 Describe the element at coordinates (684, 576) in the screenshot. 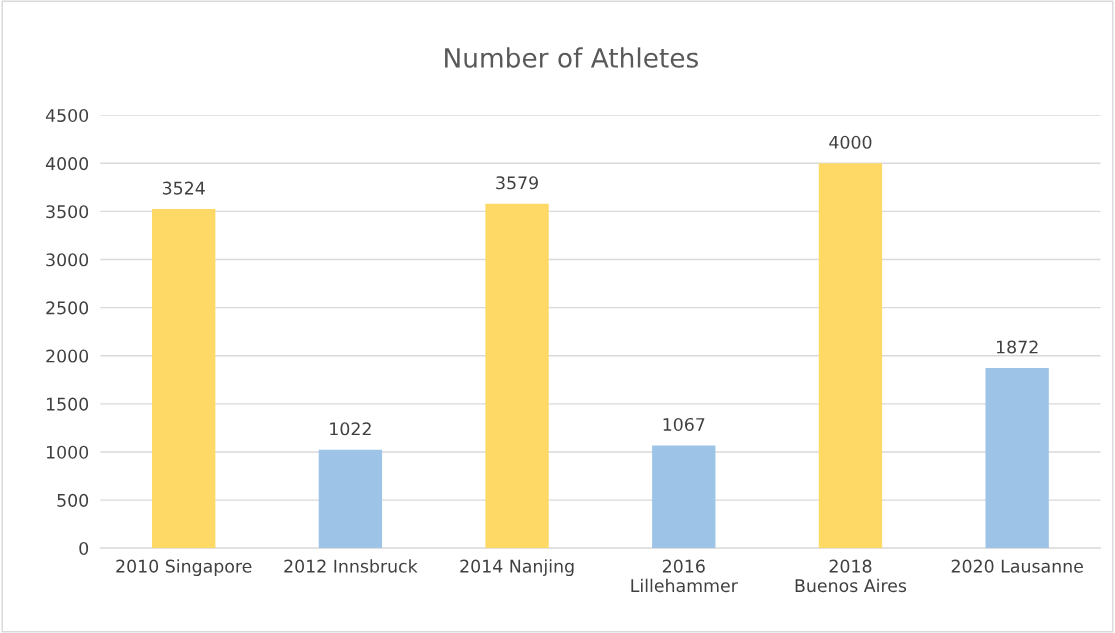

I see `x-tick-label: 2016 Lillehammer` at that location.